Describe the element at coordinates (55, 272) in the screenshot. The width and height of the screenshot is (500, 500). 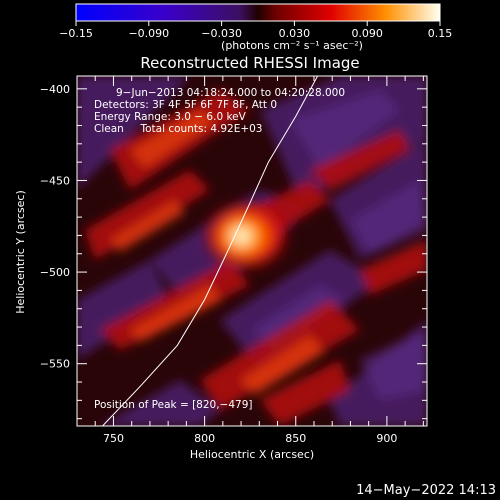
I see `y-tick-label: −500` at that location.